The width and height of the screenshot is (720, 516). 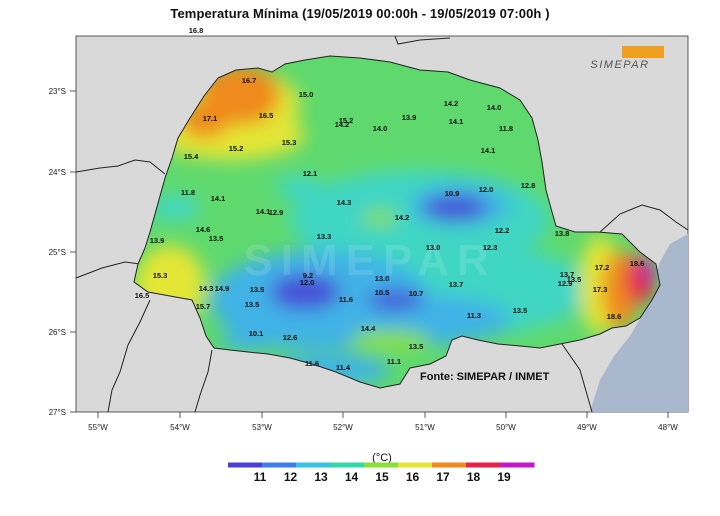 What do you see at coordinates (368, 328) in the screenshot?
I see `station-value: 14.4` at bounding box center [368, 328].